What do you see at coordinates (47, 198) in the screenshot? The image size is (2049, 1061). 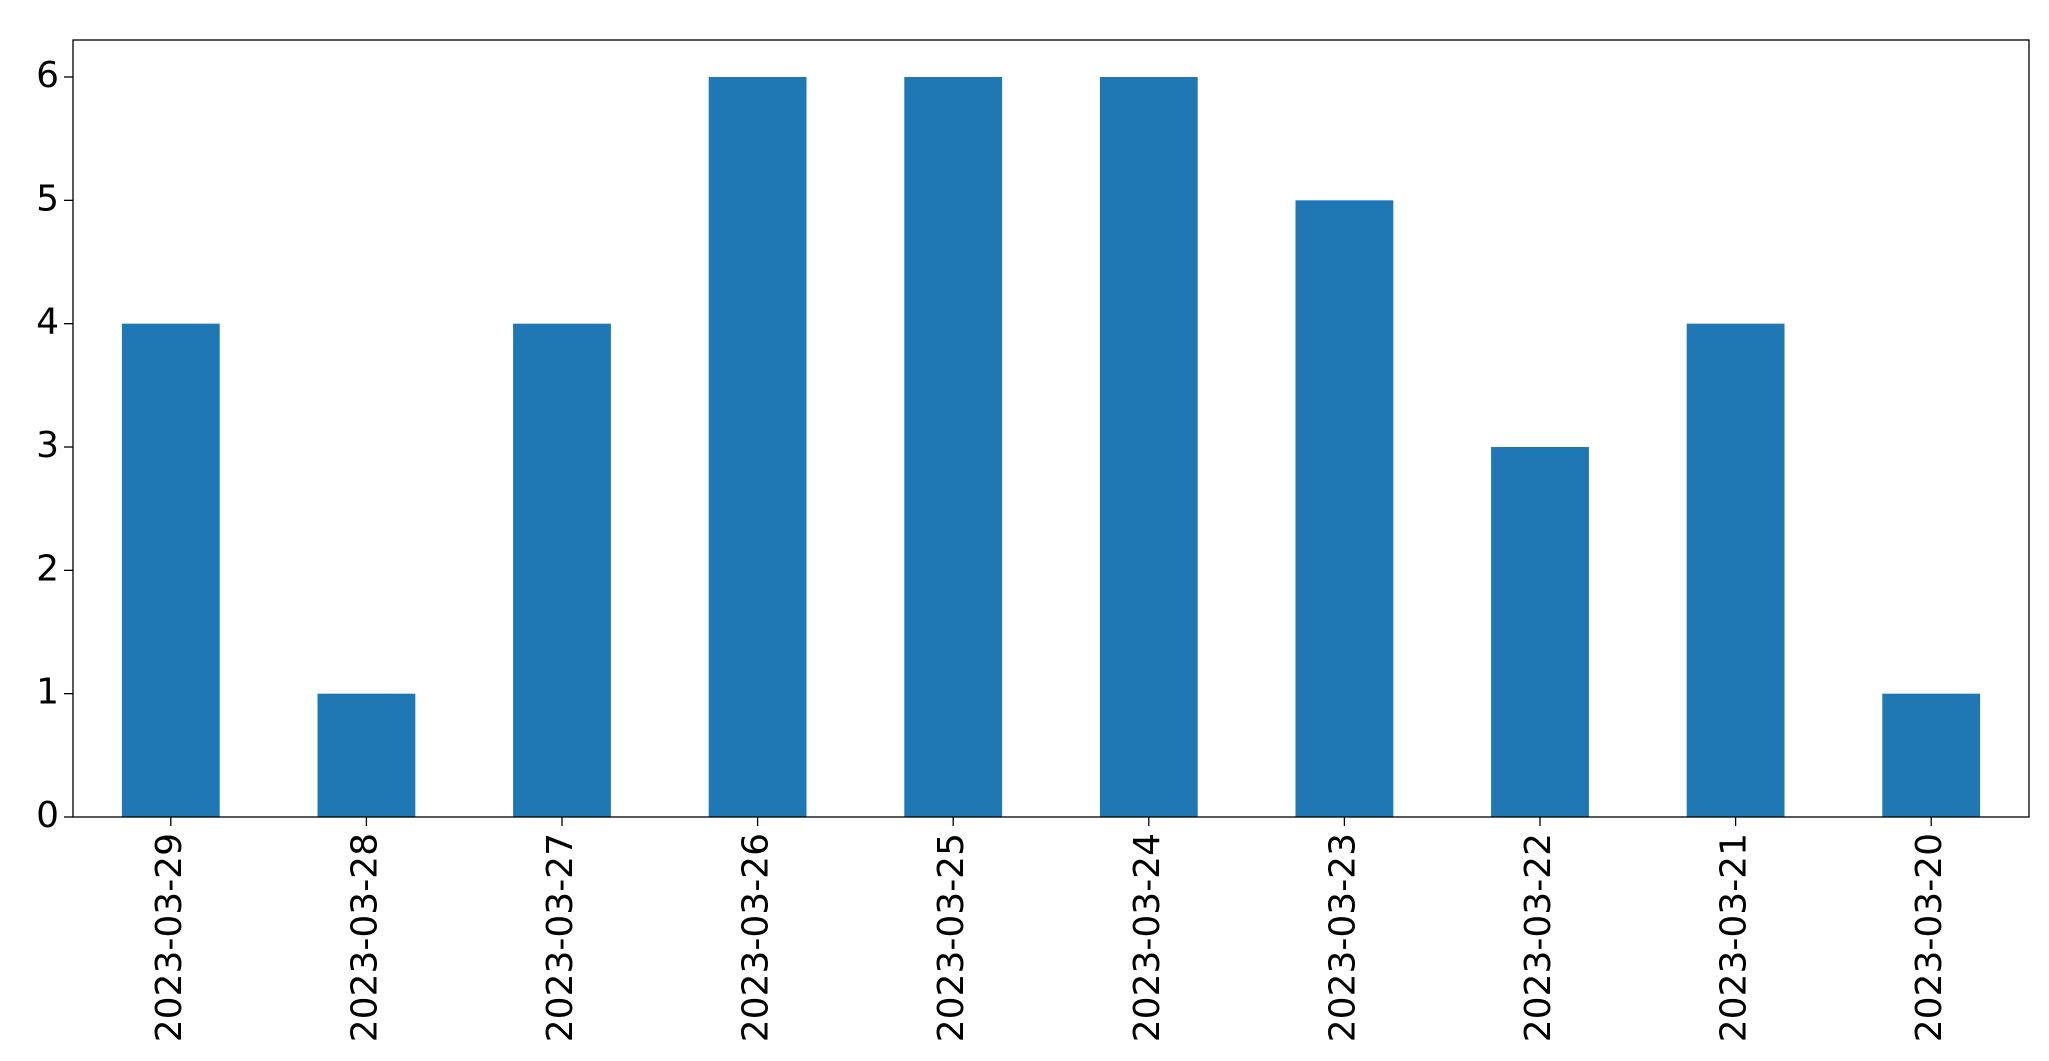 I see `y-tick-label: 5` at bounding box center [47, 198].